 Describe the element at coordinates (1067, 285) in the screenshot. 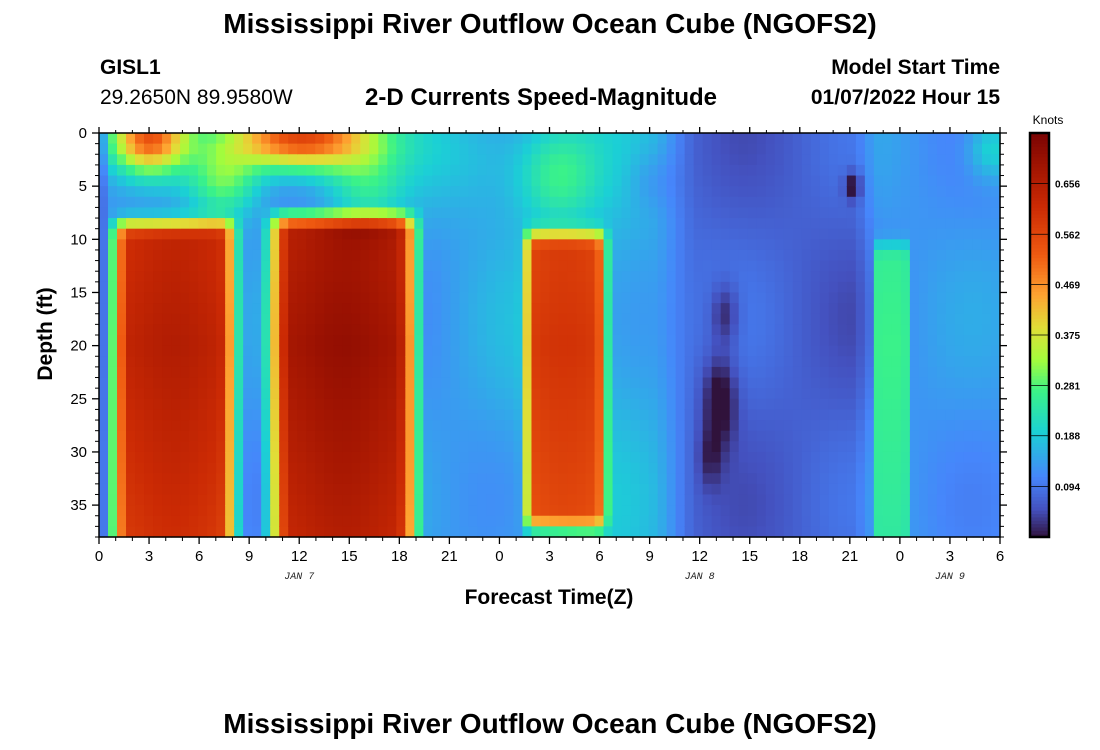

I see `colorbar-tick-label: 0.469` at that location.